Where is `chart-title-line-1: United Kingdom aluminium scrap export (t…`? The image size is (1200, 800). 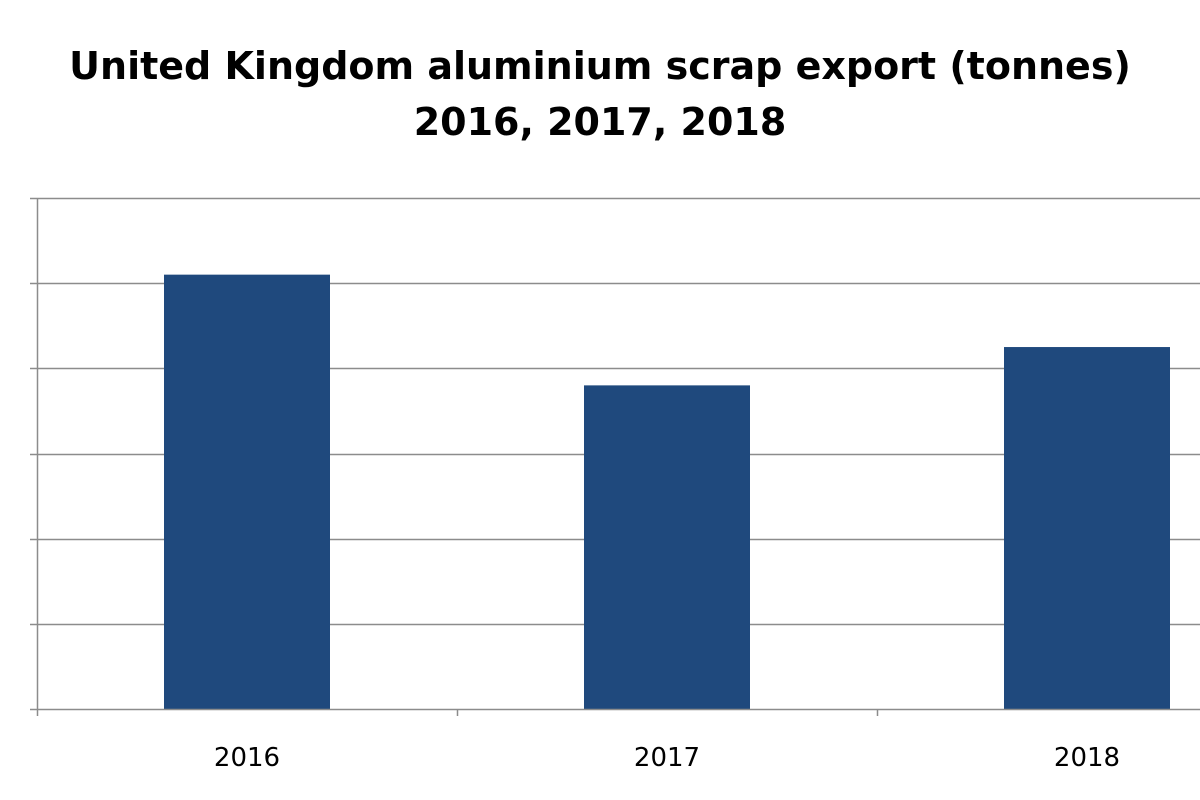
chart-title-line-1: United Kingdom aluminium scrap export (t… is located at coordinates (600, 66).